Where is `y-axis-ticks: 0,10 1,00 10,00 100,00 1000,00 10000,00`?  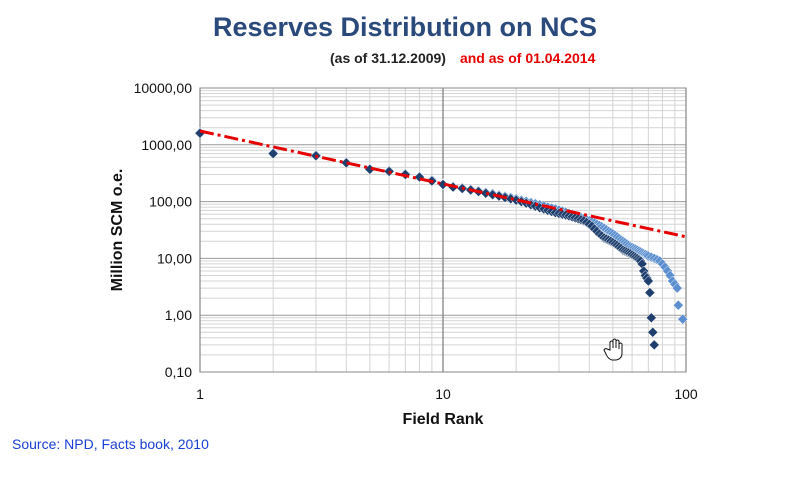
y-axis-ticks: 0,10 1,00 10,00 100,00 1000,00 10000,00 is located at coordinates (163, 230).